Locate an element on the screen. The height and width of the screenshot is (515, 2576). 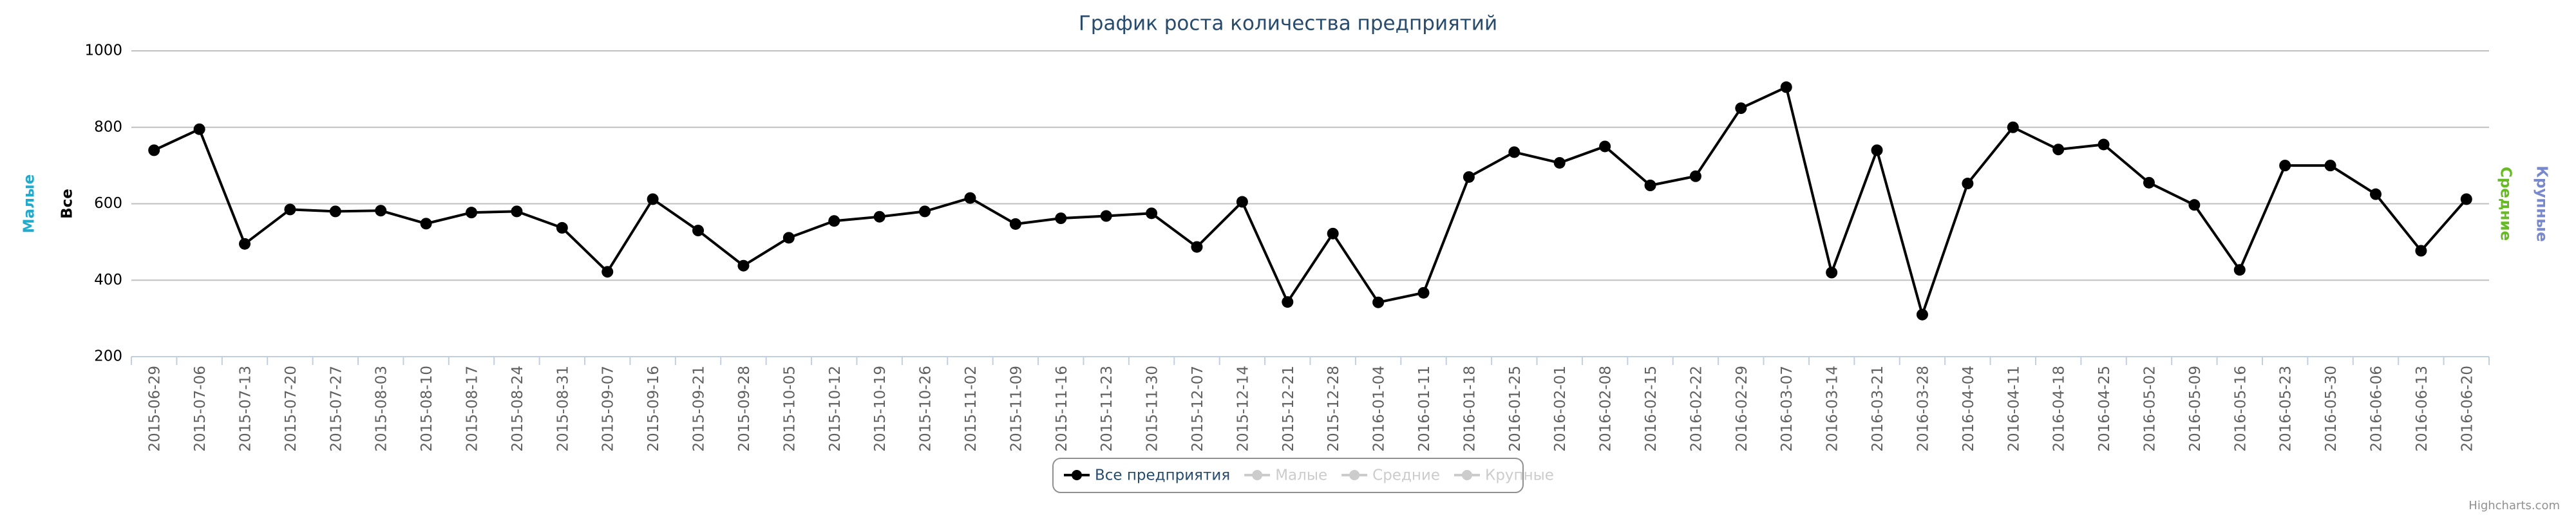
x-tick-label: 2015-11-09 is located at coordinates (1016, 409).